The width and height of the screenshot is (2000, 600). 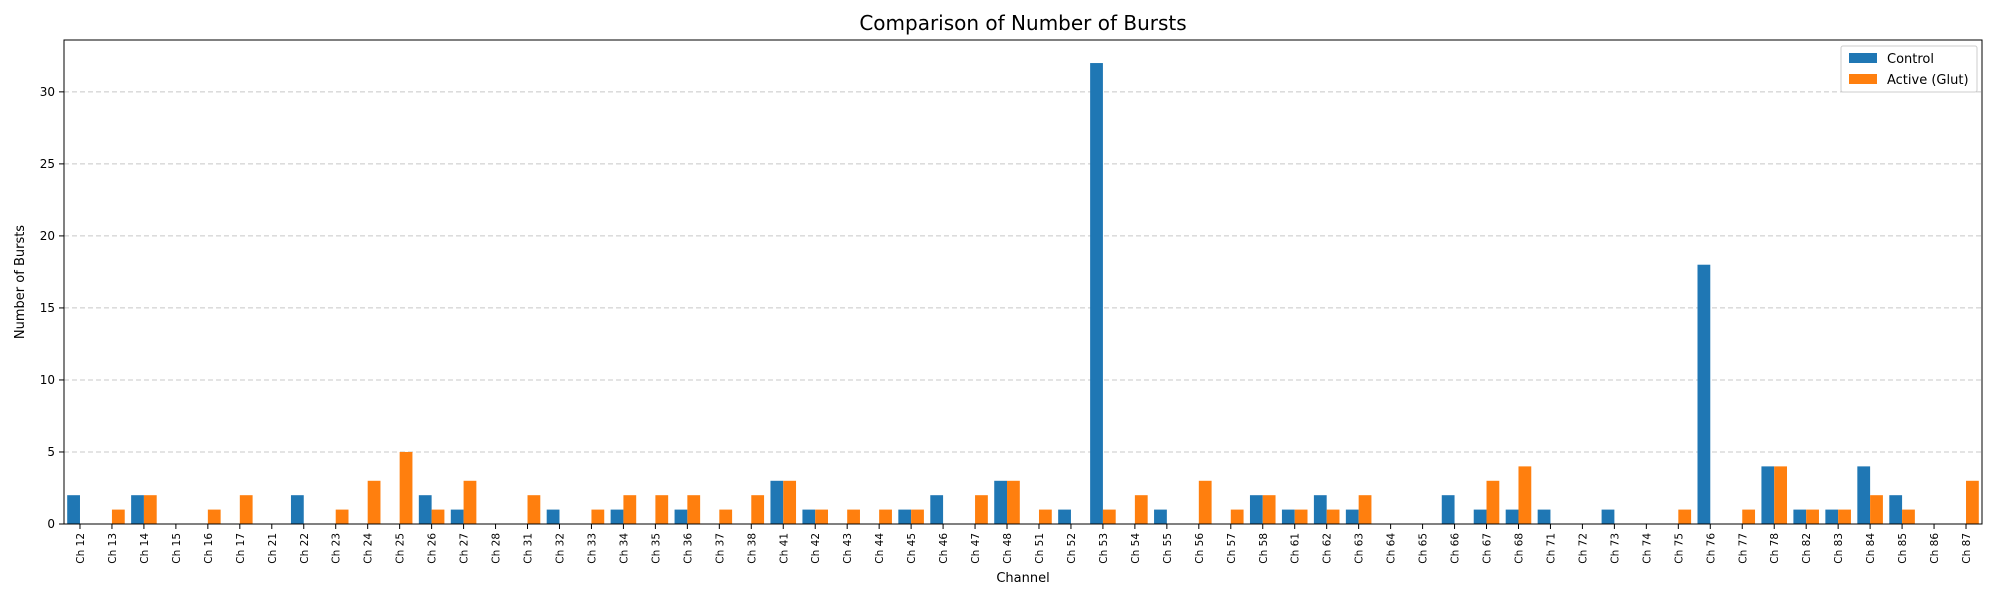 I want to click on x-tick-label: Ch 23, so click(x=337, y=548).